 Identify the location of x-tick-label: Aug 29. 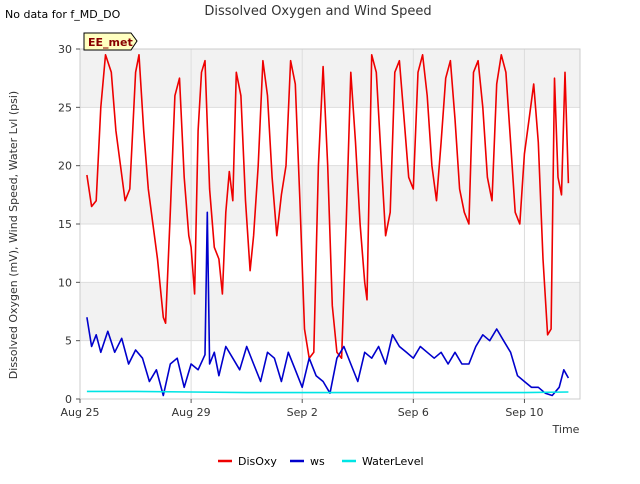
(191, 412).